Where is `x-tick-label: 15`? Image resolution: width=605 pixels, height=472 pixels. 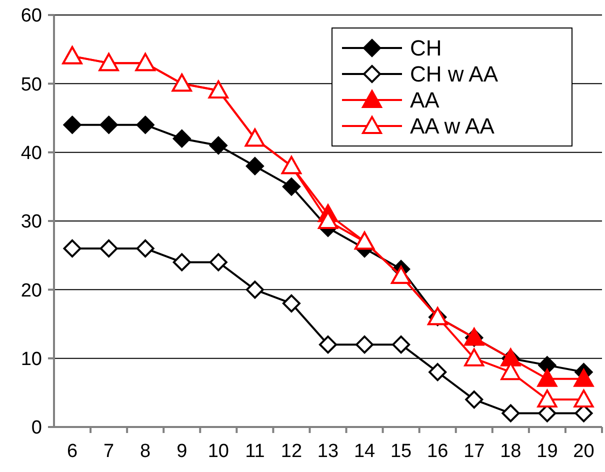
x-tick-label: 15 is located at coordinates (401, 451).